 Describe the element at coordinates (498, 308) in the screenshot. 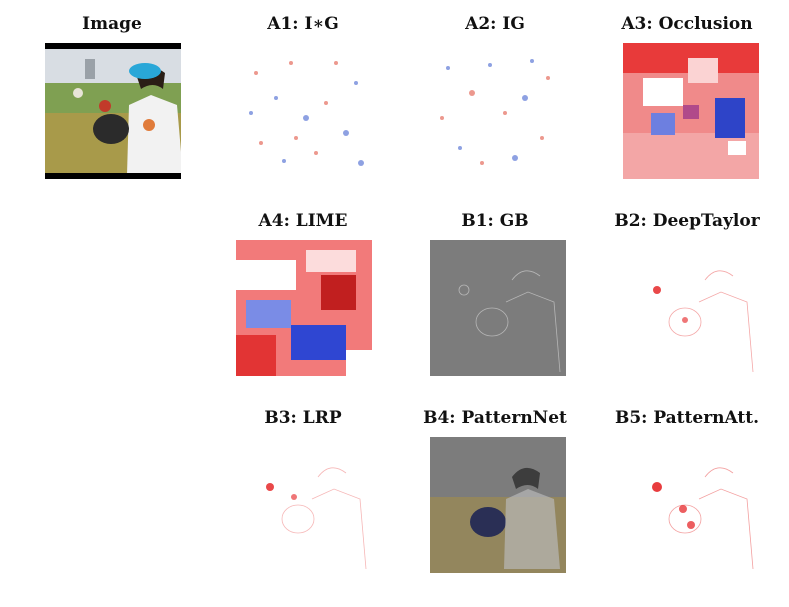

I see `map-b1` at that location.